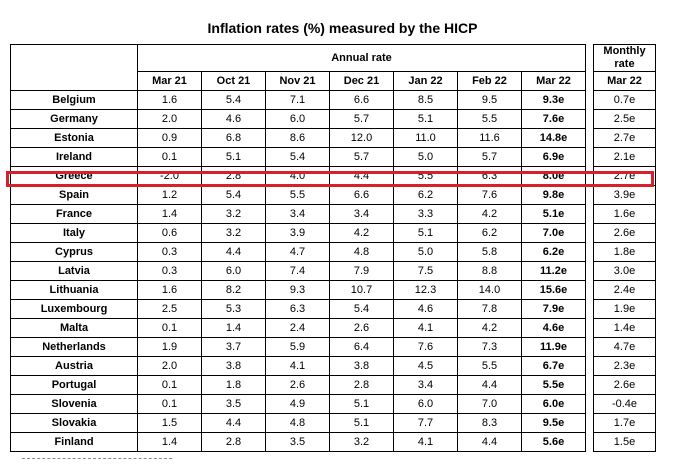 This screenshot has width=685, height=464. Describe the element at coordinates (624, 214) in the screenshot. I see `monthly-rate-cell: 1.6e` at that location.